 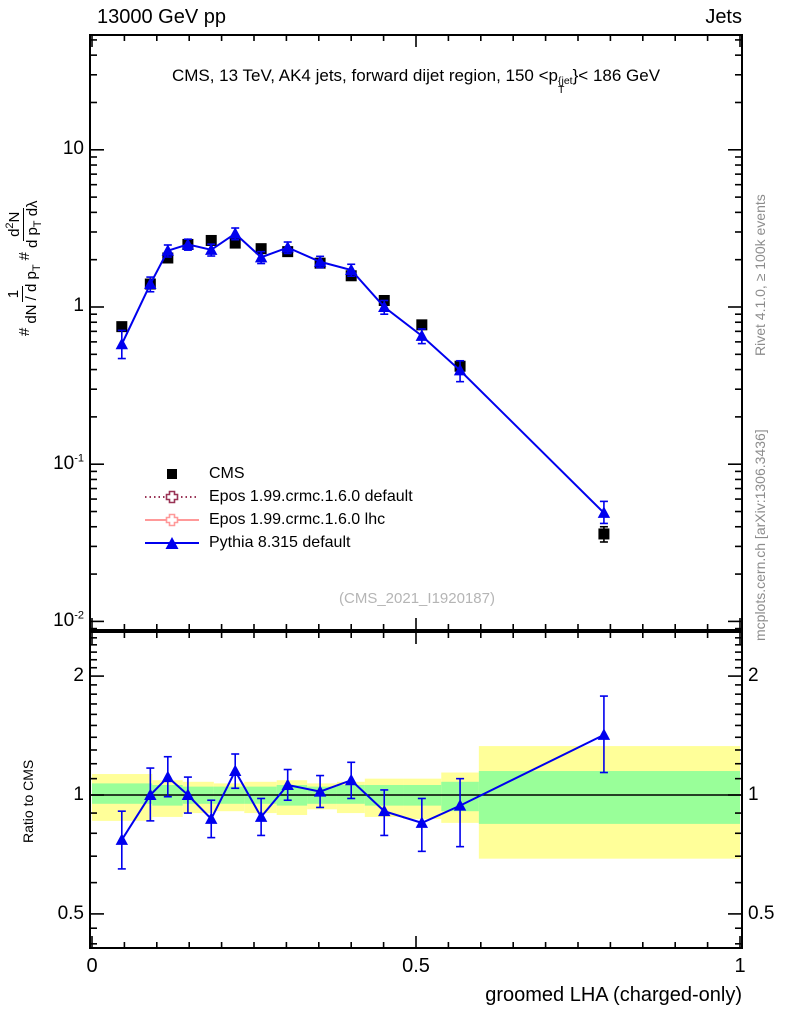 What do you see at coordinates (613, 995) in the screenshot?
I see `x-axis-label: groomed LHA (charged-only)` at bounding box center [613, 995].